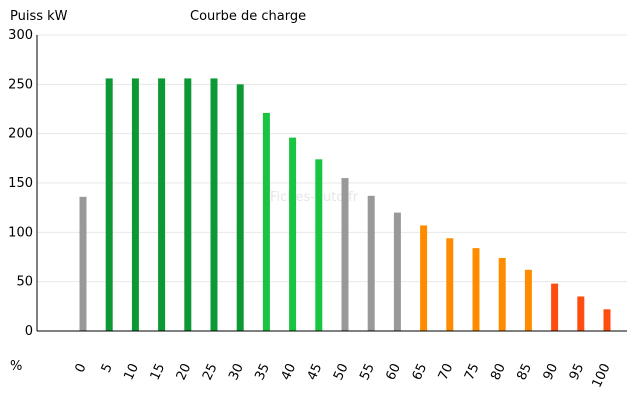 This screenshot has height=400, width=640. I want to click on y-axis-label: Puiss kW, so click(39, 16).